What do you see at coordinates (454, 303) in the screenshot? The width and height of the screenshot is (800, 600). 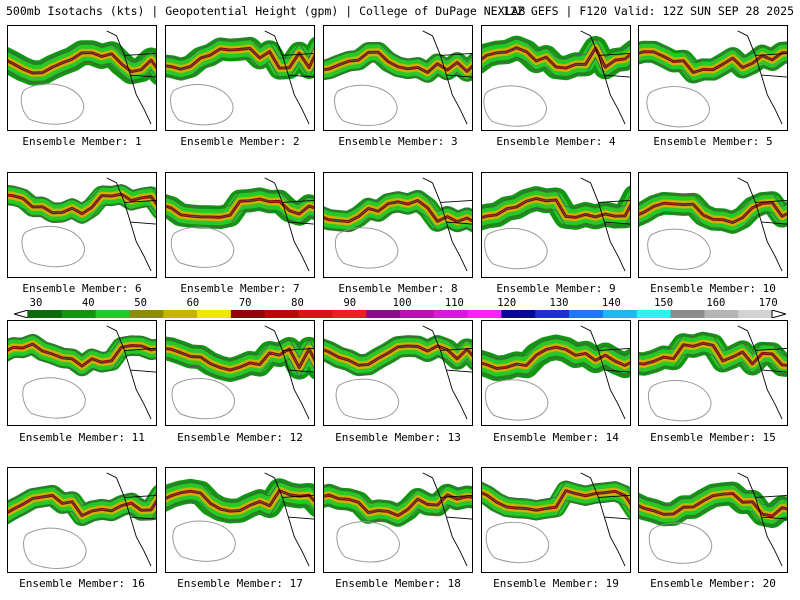 I see `colorbar-tick-label: 110` at bounding box center [454, 303].